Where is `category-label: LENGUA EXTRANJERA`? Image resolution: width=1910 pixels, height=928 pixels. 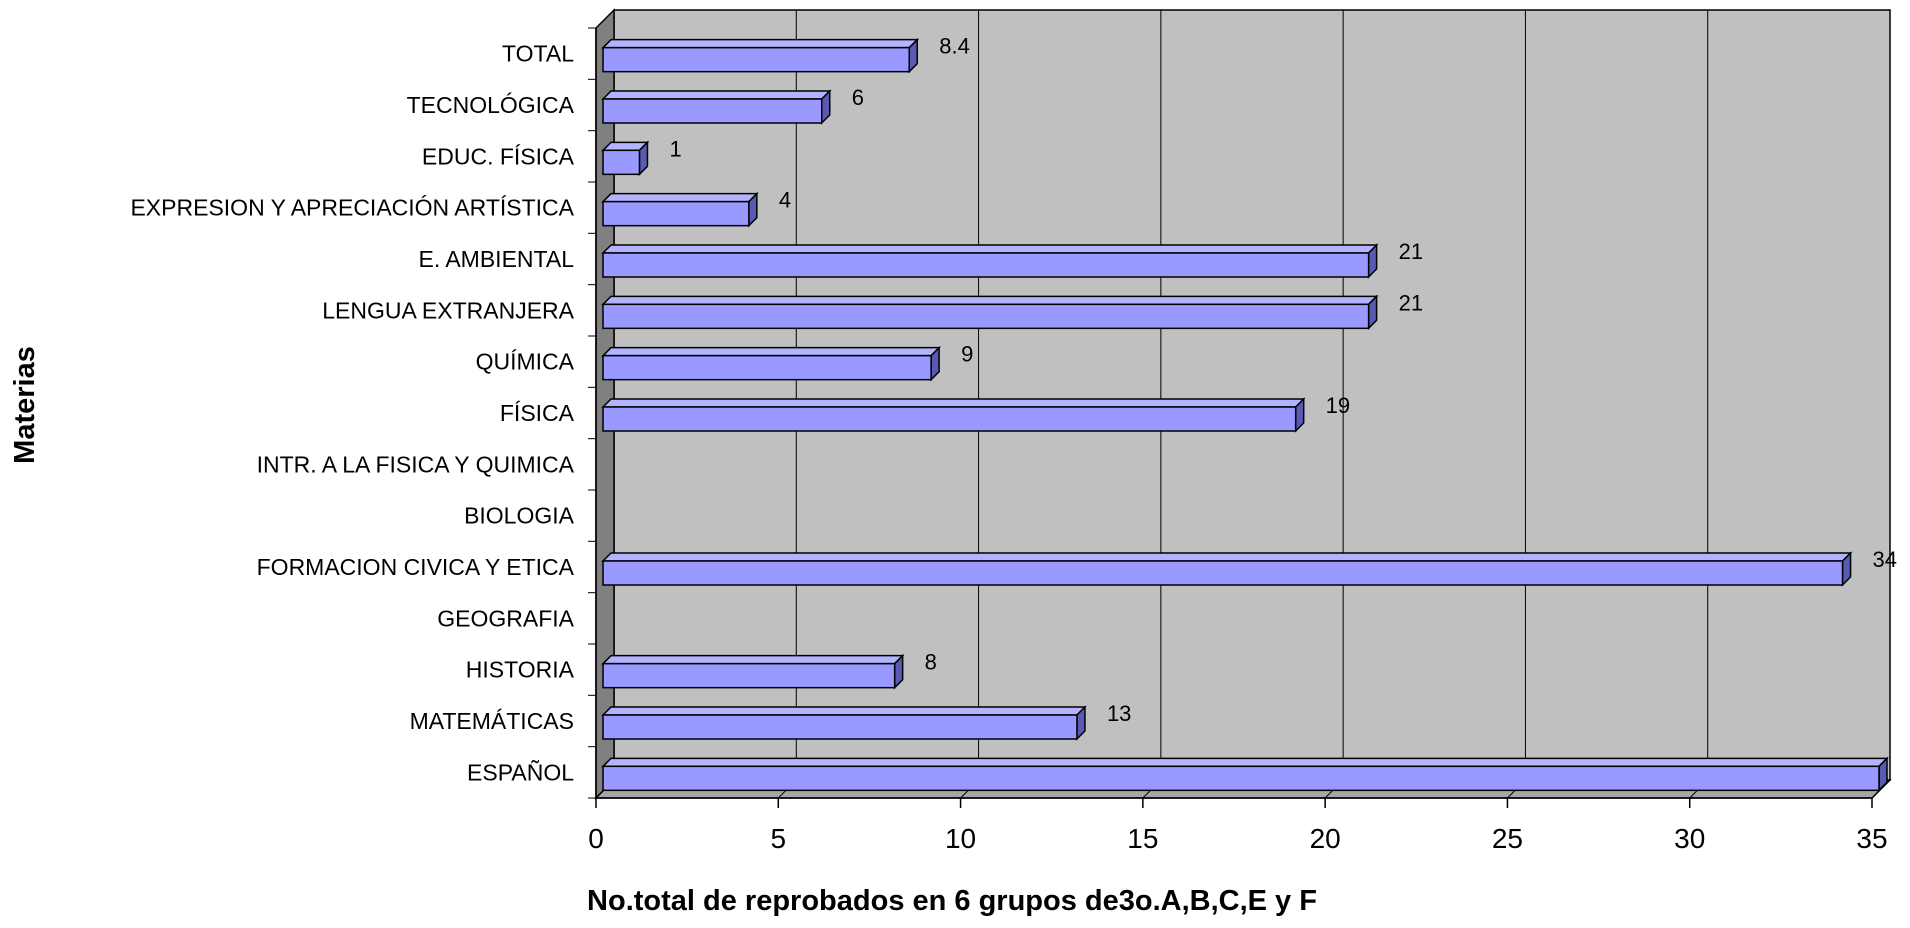 category-label: LENGUA EXTRANJERA is located at coordinates (448, 310).